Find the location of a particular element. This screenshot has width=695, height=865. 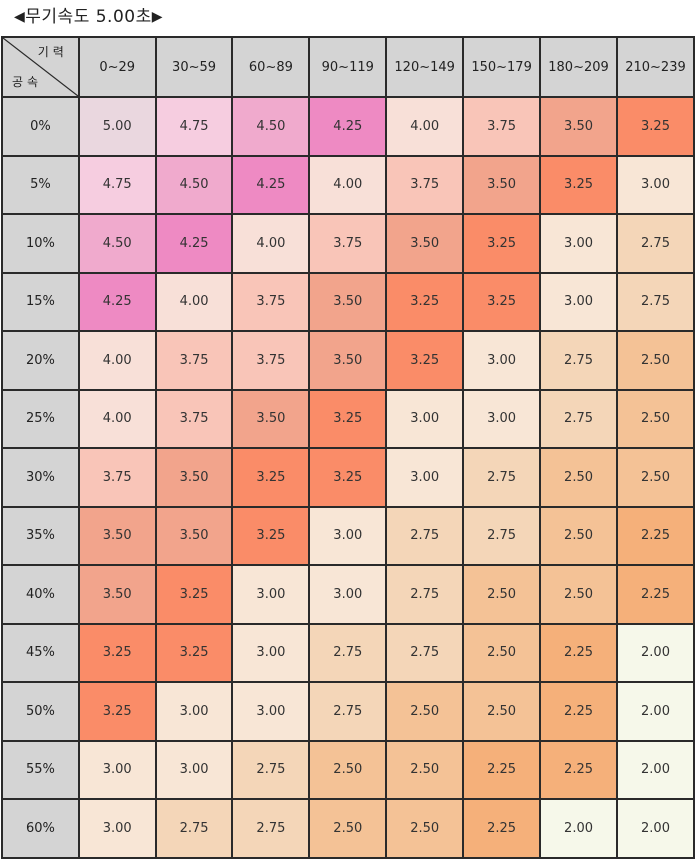

table-row: 30% 3.75 3.50 3.25 3.25 3.00 2.75 2.50 2.50 is located at coordinates (348, 477).